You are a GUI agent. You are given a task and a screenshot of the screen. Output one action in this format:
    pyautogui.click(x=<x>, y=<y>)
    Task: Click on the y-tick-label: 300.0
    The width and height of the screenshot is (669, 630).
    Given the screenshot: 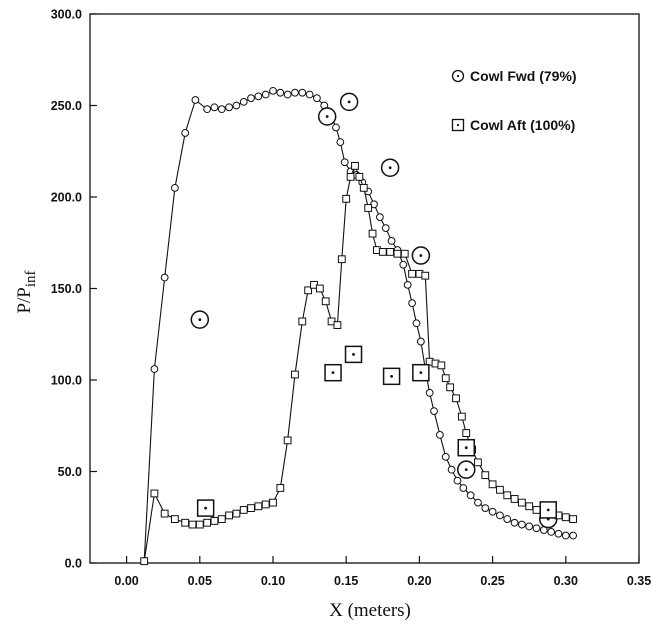 What is the action you would take?
    pyautogui.click(x=66, y=15)
    